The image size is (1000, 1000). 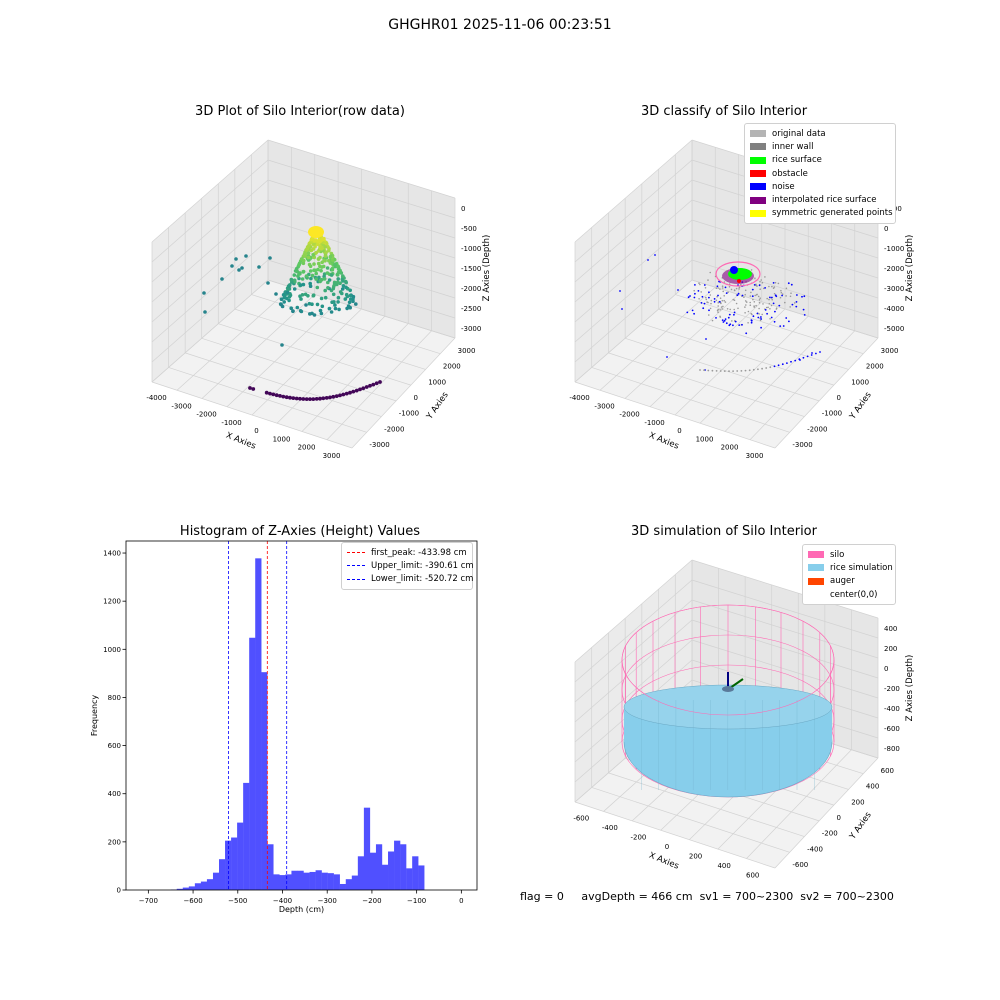 I want to click on x-tick-label: -2000, so click(x=206, y=415).